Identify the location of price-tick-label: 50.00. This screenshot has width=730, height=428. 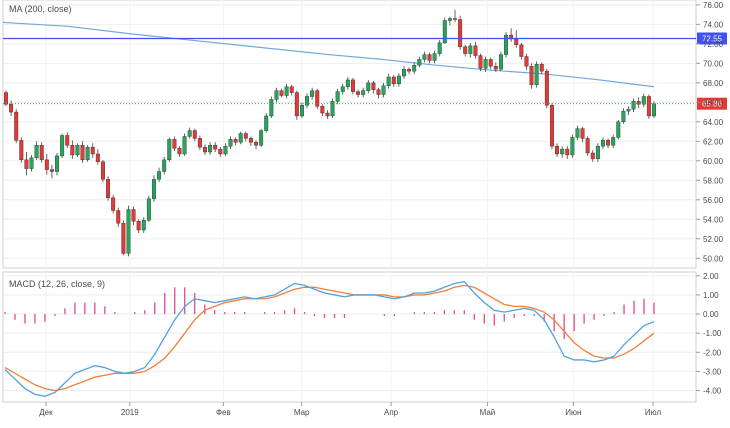
(713, 258).